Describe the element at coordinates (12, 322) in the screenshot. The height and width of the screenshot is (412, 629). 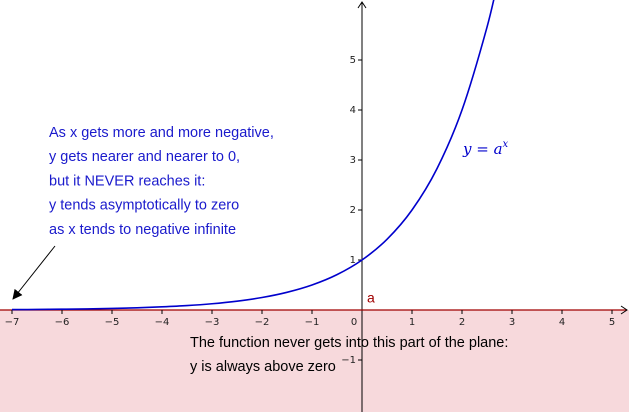
I see `x-tick-label: −7` at that location.